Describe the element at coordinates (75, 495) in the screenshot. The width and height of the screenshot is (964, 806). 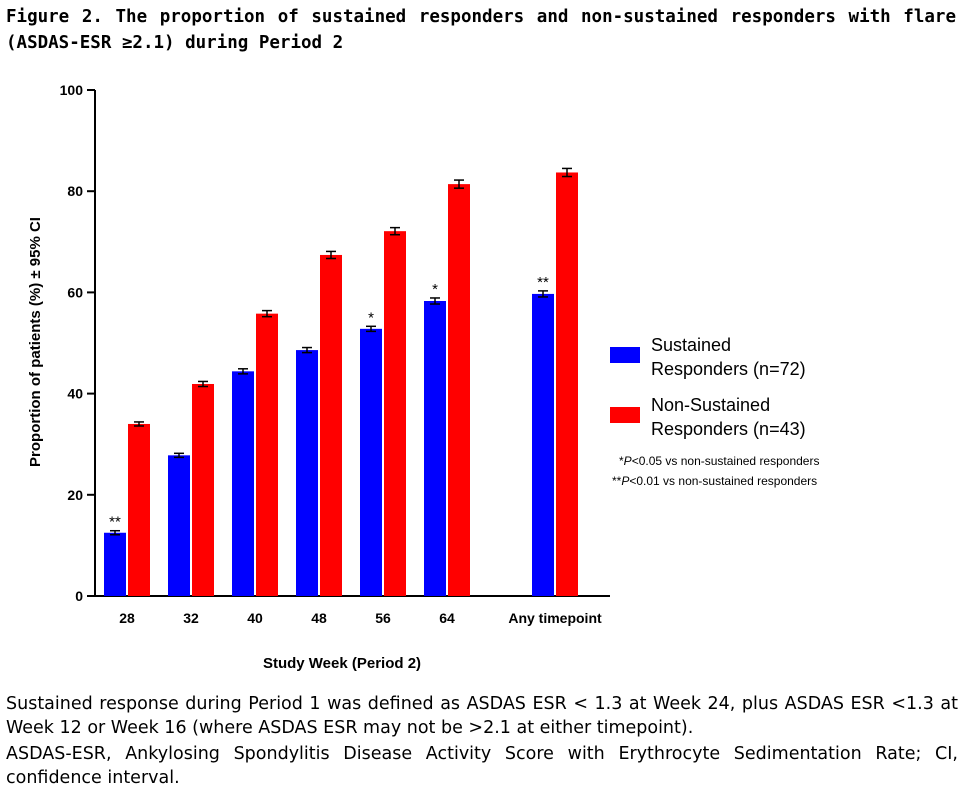
I see `y-tick-label: 20` at that location.